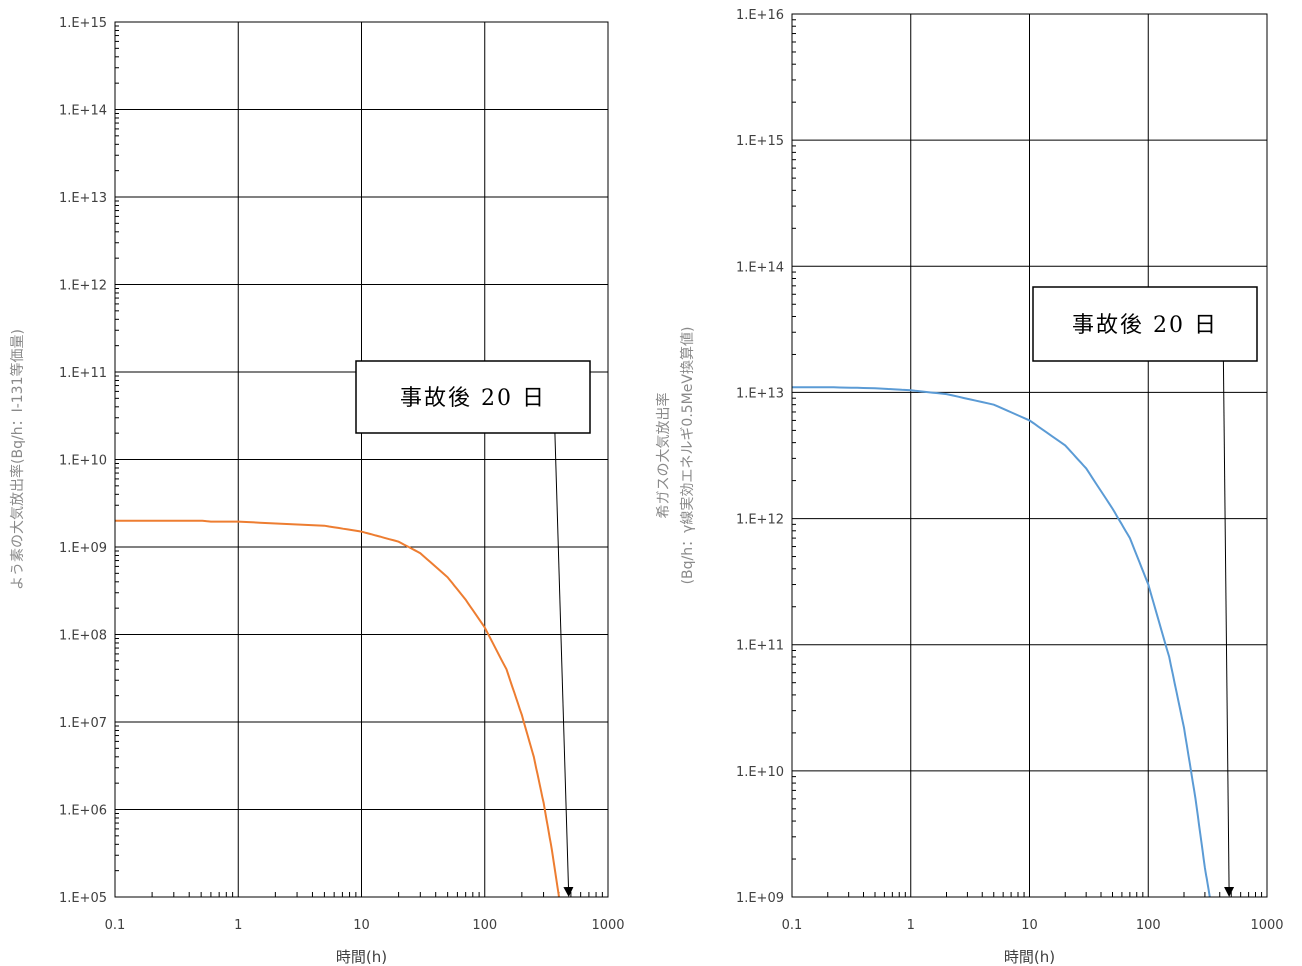 Image resolution: width=1302 pixels, height=966 pixels. I want to click on series-line, so click(337, 708).